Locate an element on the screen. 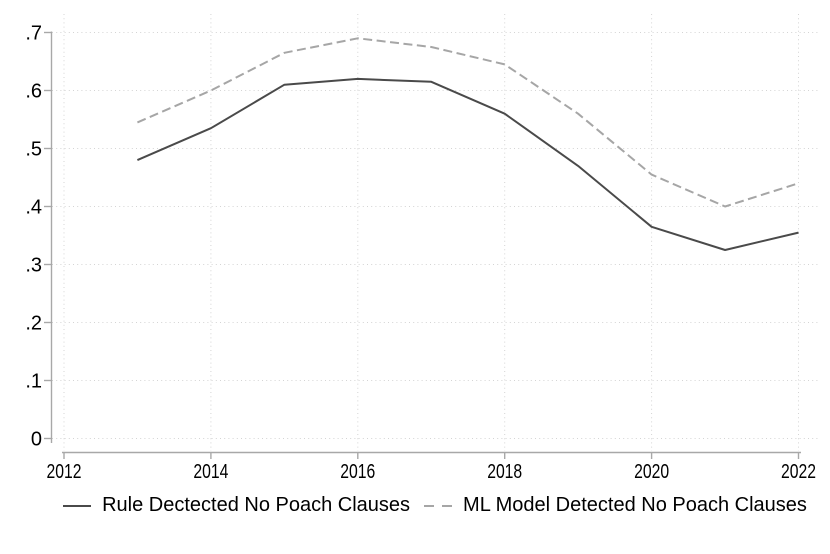 Image resolution: width=830 pixels, height=554 pixels. svg-text: .2 is located at coordinates (33, 324).